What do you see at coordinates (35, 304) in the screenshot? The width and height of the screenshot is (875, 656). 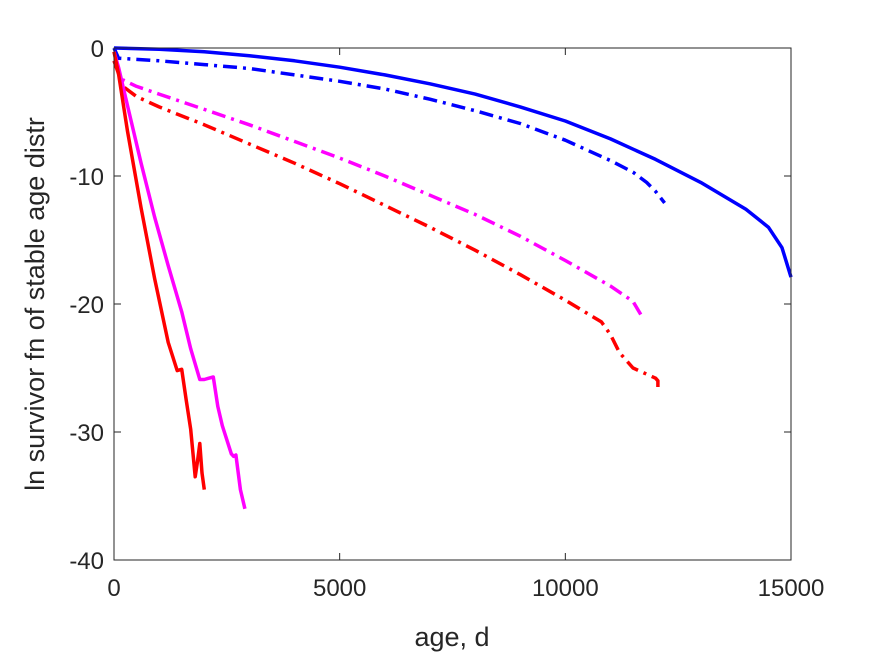 I see `y-axis-label: ln survivor fn of stable age distr` at bounding box center [35, 304].